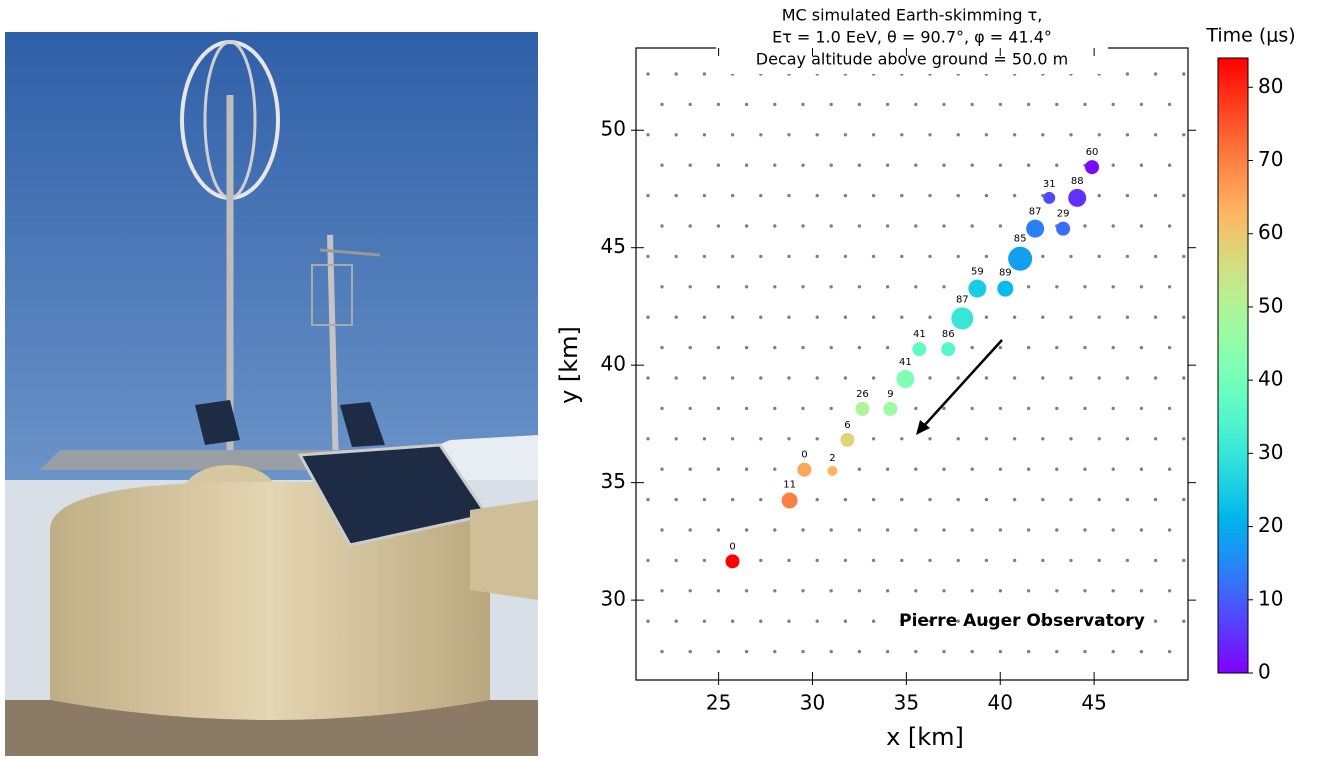 Image resolution: width=1318 pixels, height=760 pixels. What do you see at coordinates (948, 334) in the screenshot?
I see `point-label: 86` at bounding box center [948, 334].